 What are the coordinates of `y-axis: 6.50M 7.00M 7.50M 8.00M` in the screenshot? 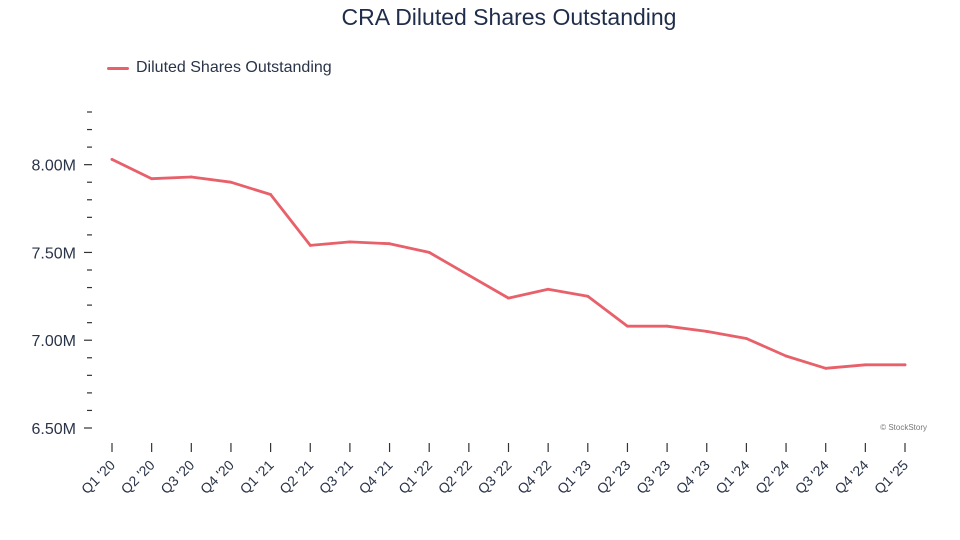 It's located at (62, 274).